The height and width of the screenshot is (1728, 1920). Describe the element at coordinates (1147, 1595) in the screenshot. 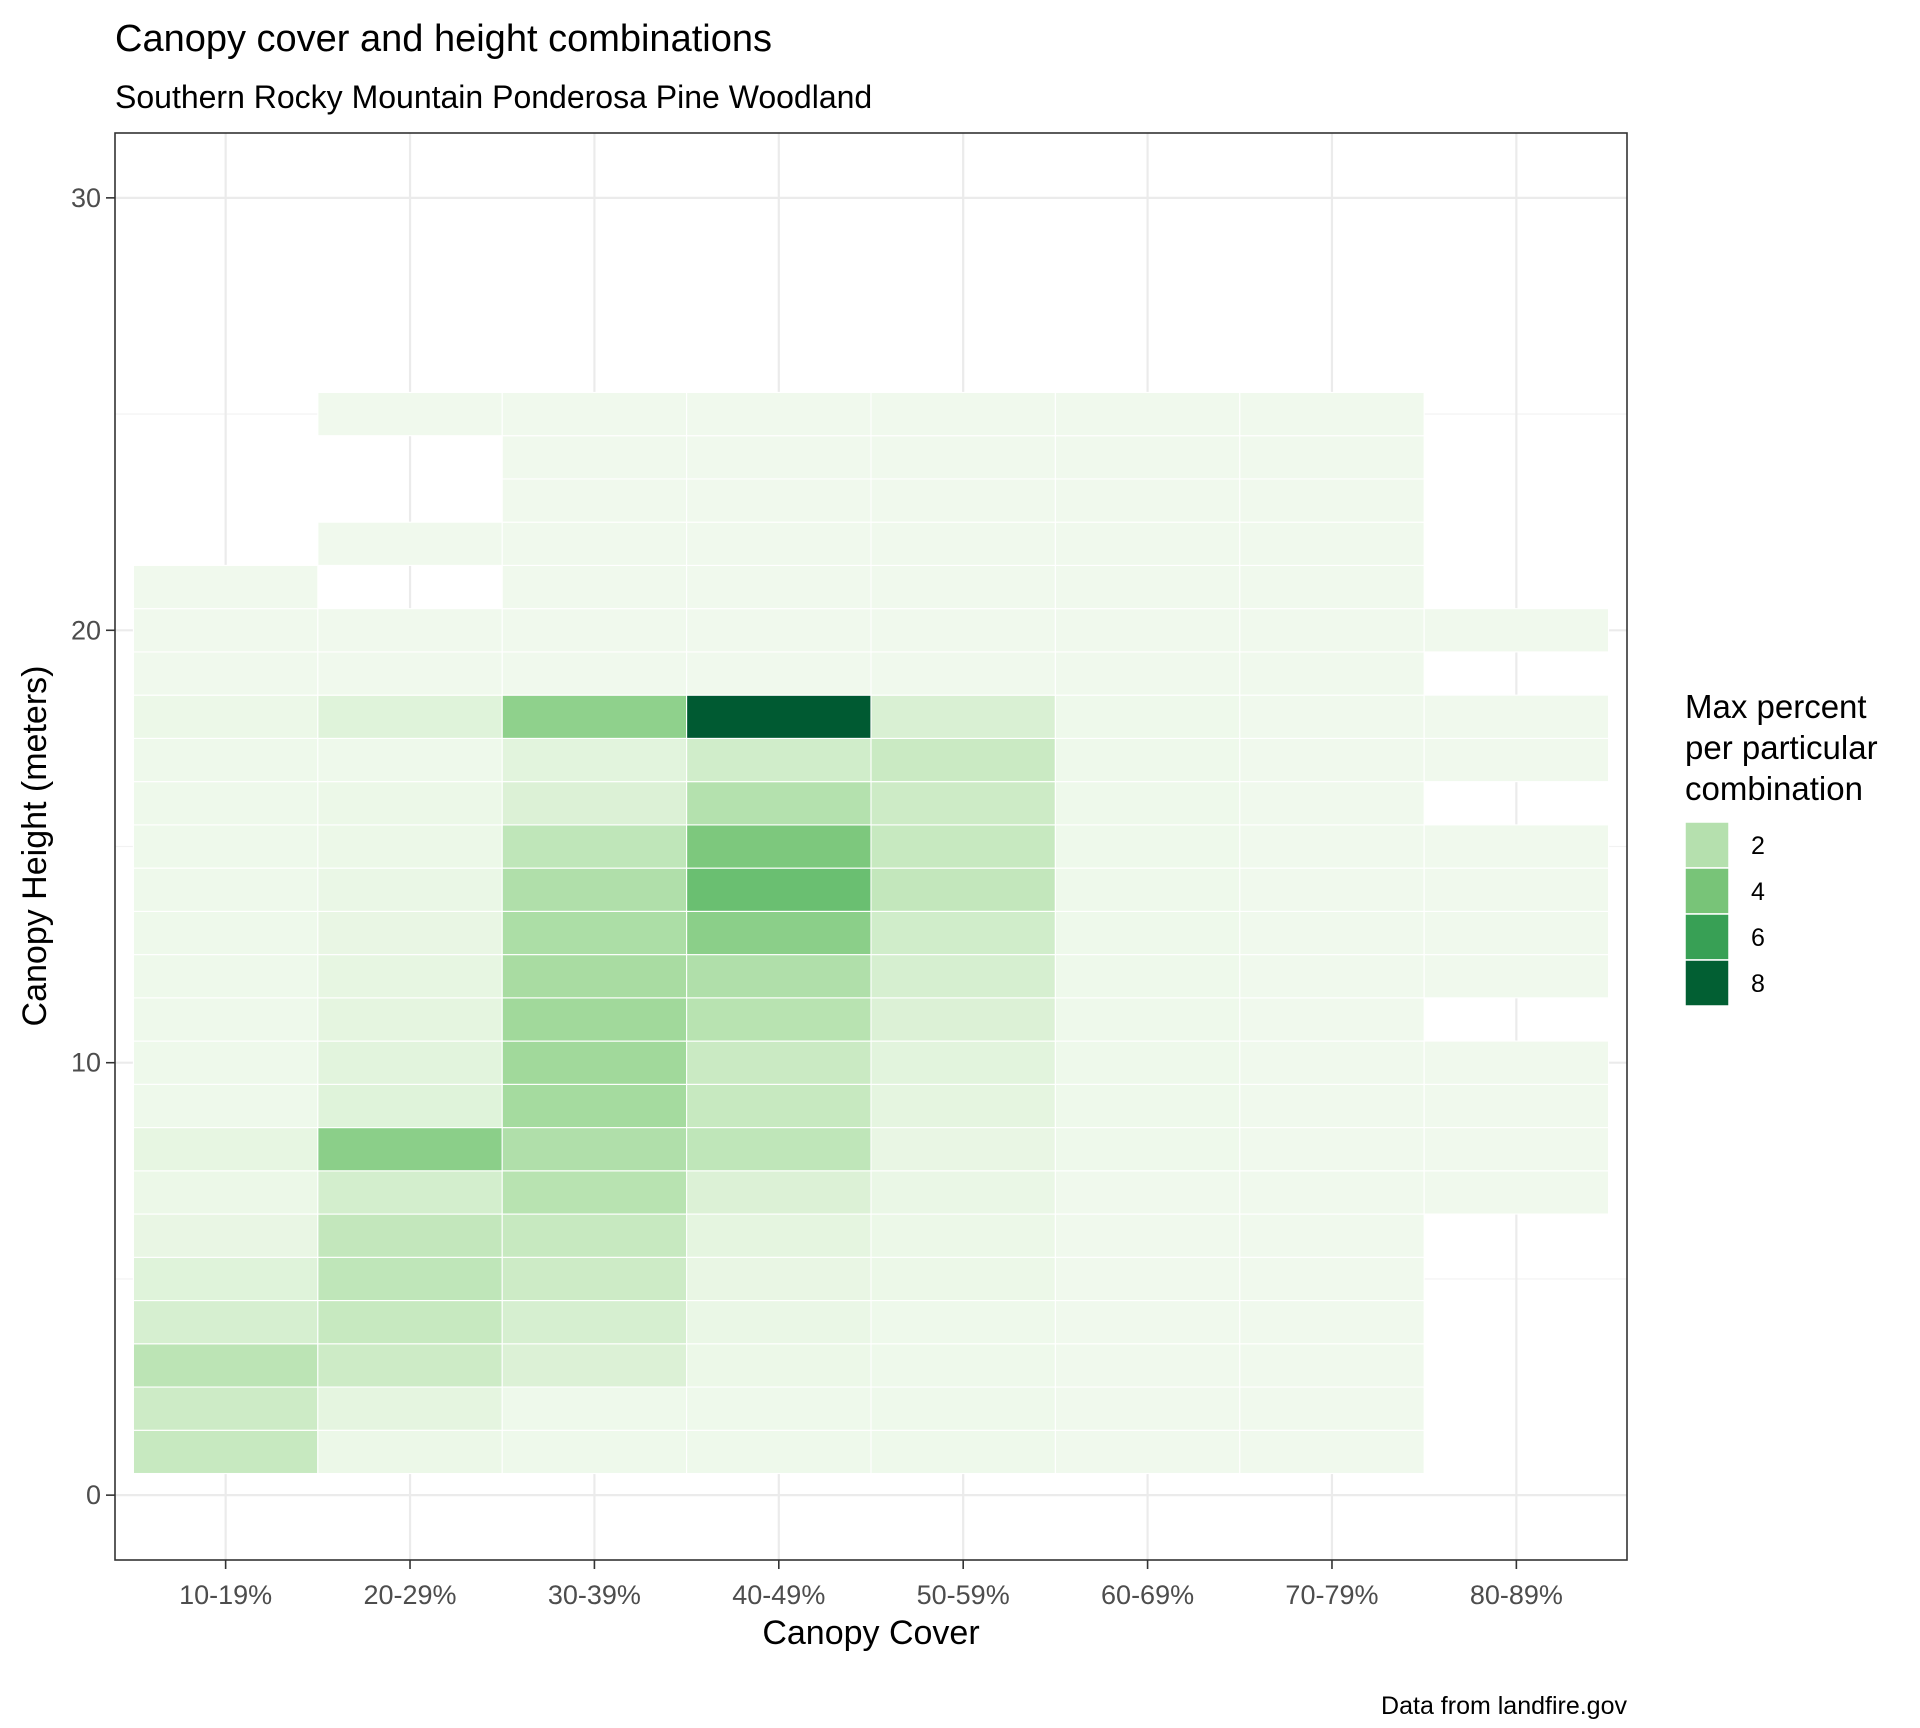

I see `x-tick-label: 60-69%` at that location.